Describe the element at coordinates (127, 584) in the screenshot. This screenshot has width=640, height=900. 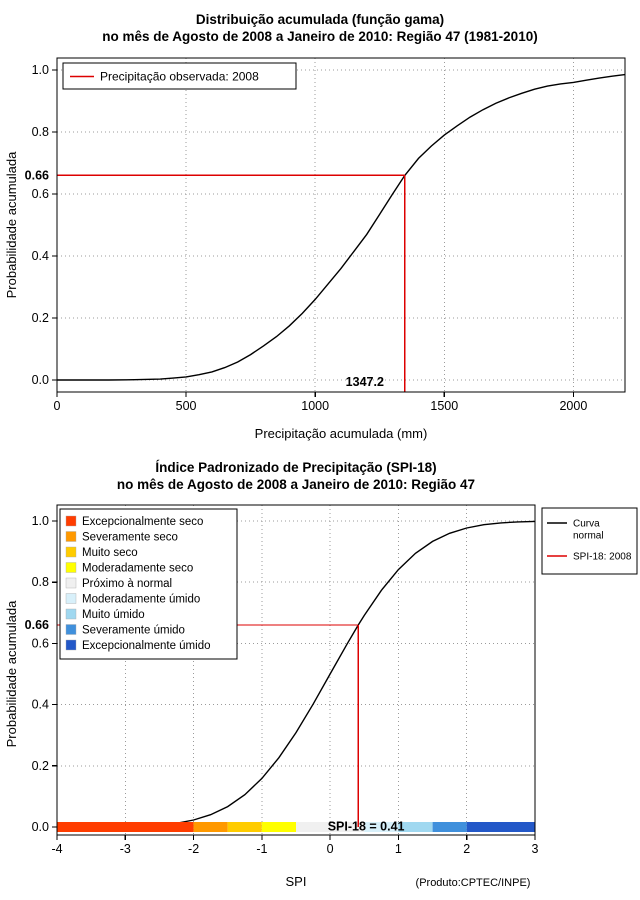
I see `category-label: Próximo à normal` at that location.